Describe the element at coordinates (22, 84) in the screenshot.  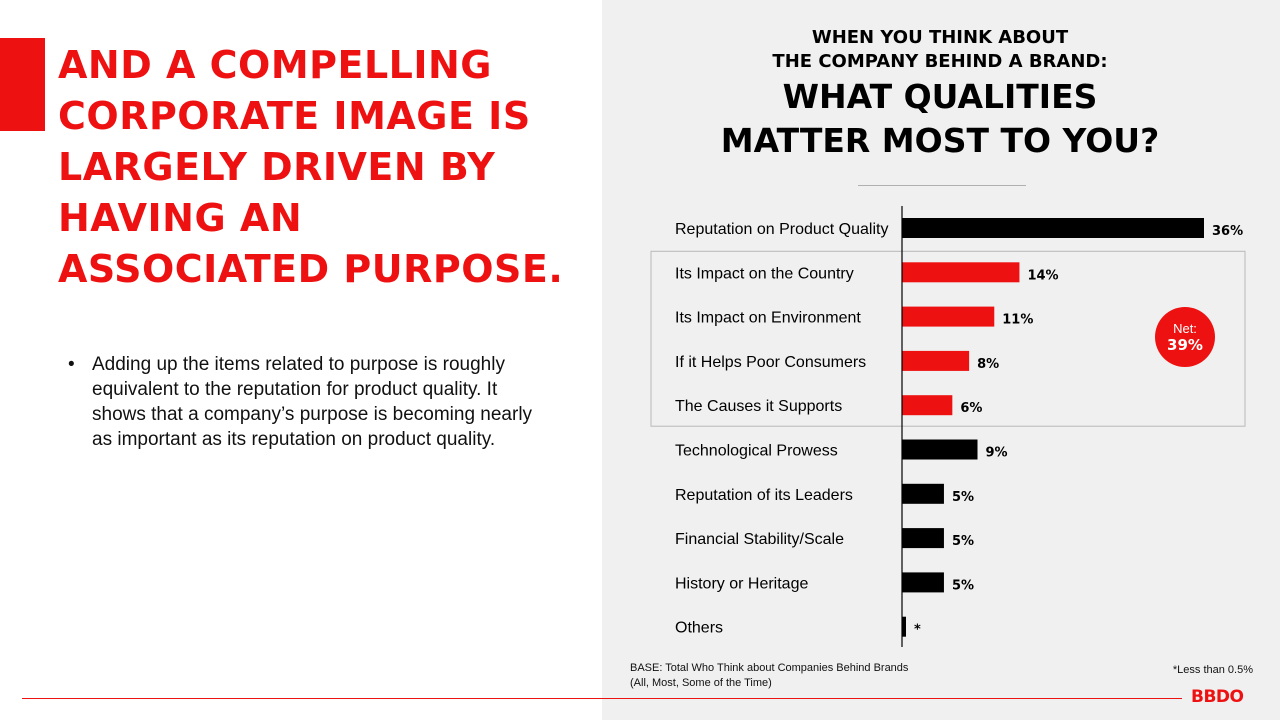
I see `accent-block` at that location.